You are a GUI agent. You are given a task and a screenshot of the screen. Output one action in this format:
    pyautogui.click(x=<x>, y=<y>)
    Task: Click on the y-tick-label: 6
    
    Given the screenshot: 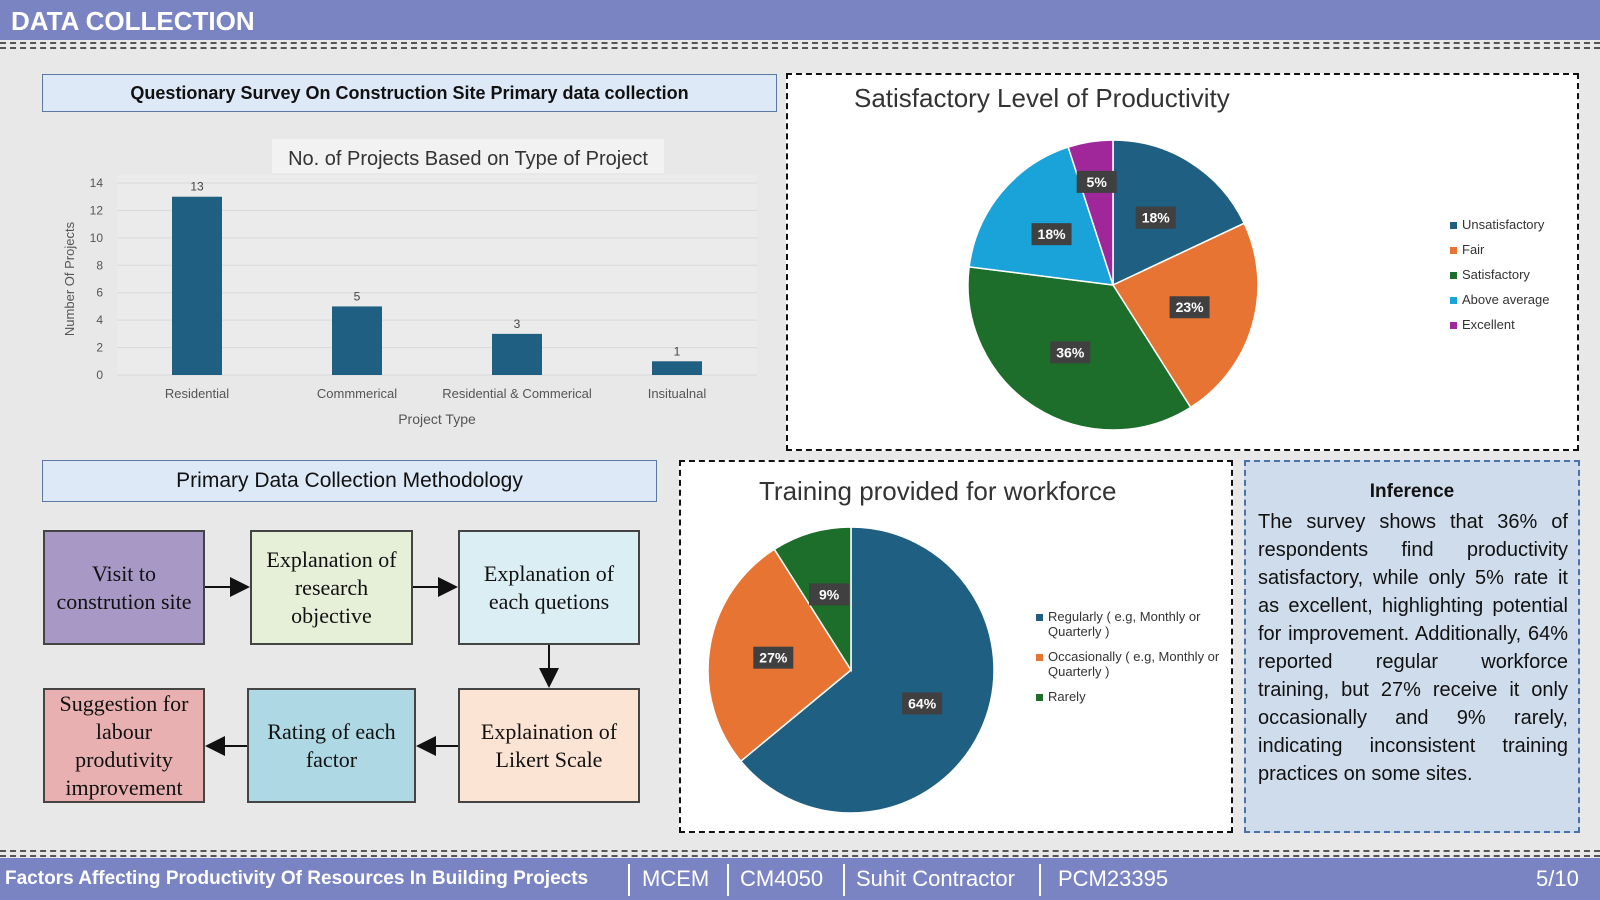 What is the action you would take?
    pyautogui.click(x=99, y=293)
    